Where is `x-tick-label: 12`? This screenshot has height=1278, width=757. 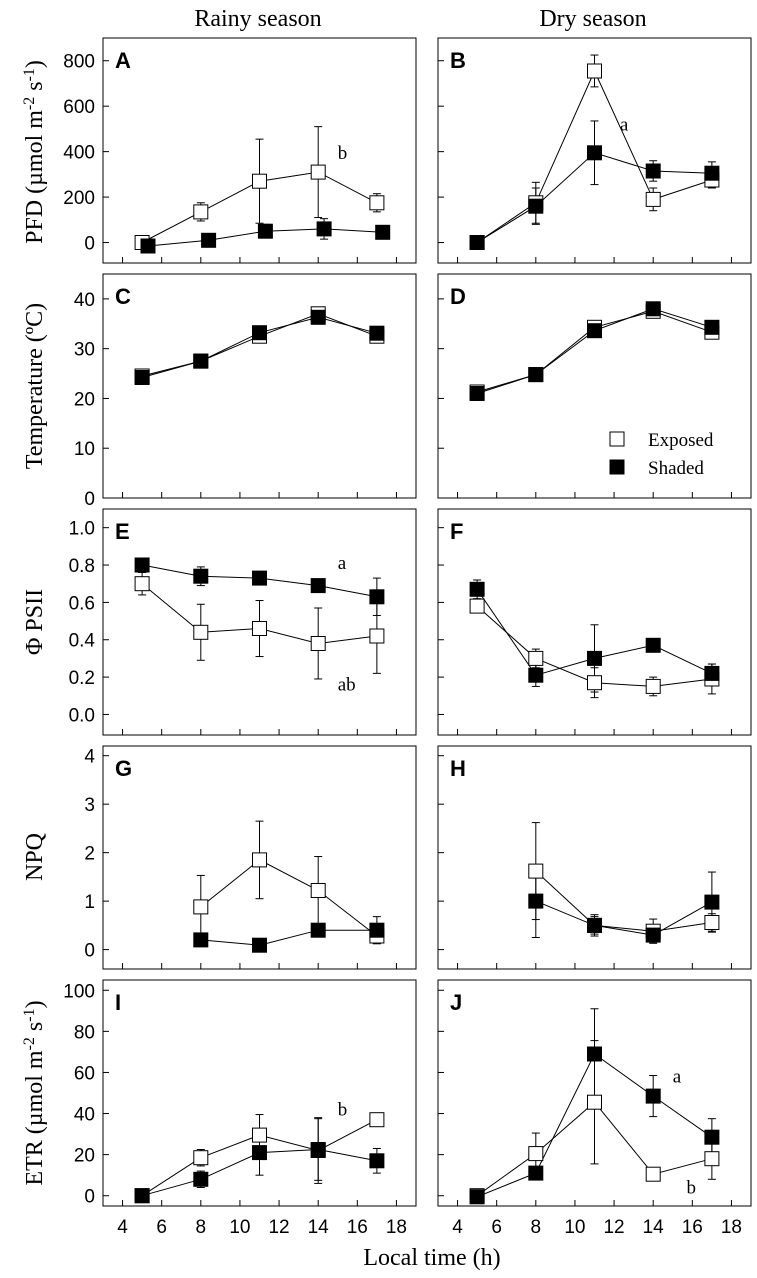
x-tick-label: 12 is located at coordinates (613, 1227).